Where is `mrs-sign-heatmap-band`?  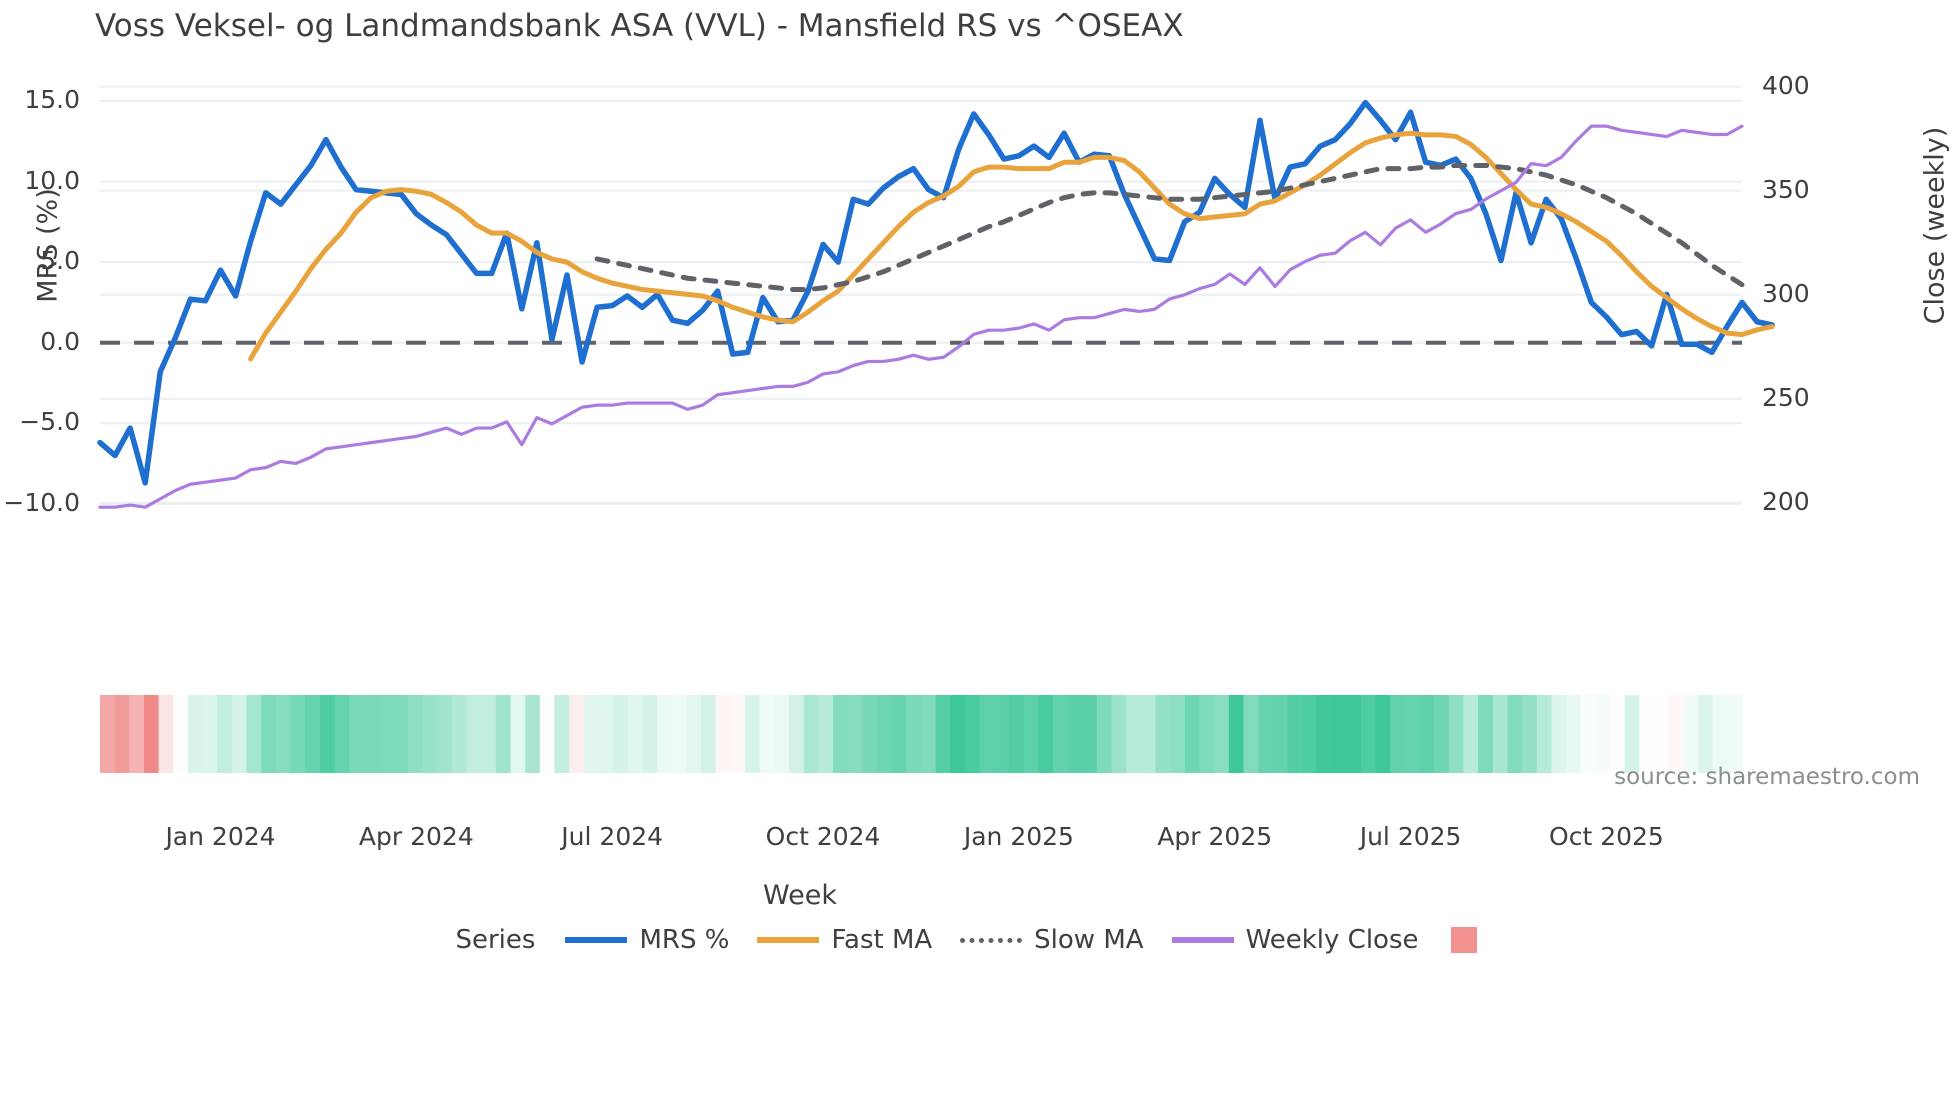
mrs-sign-heatmap-band is located at coordinates (921, 734).